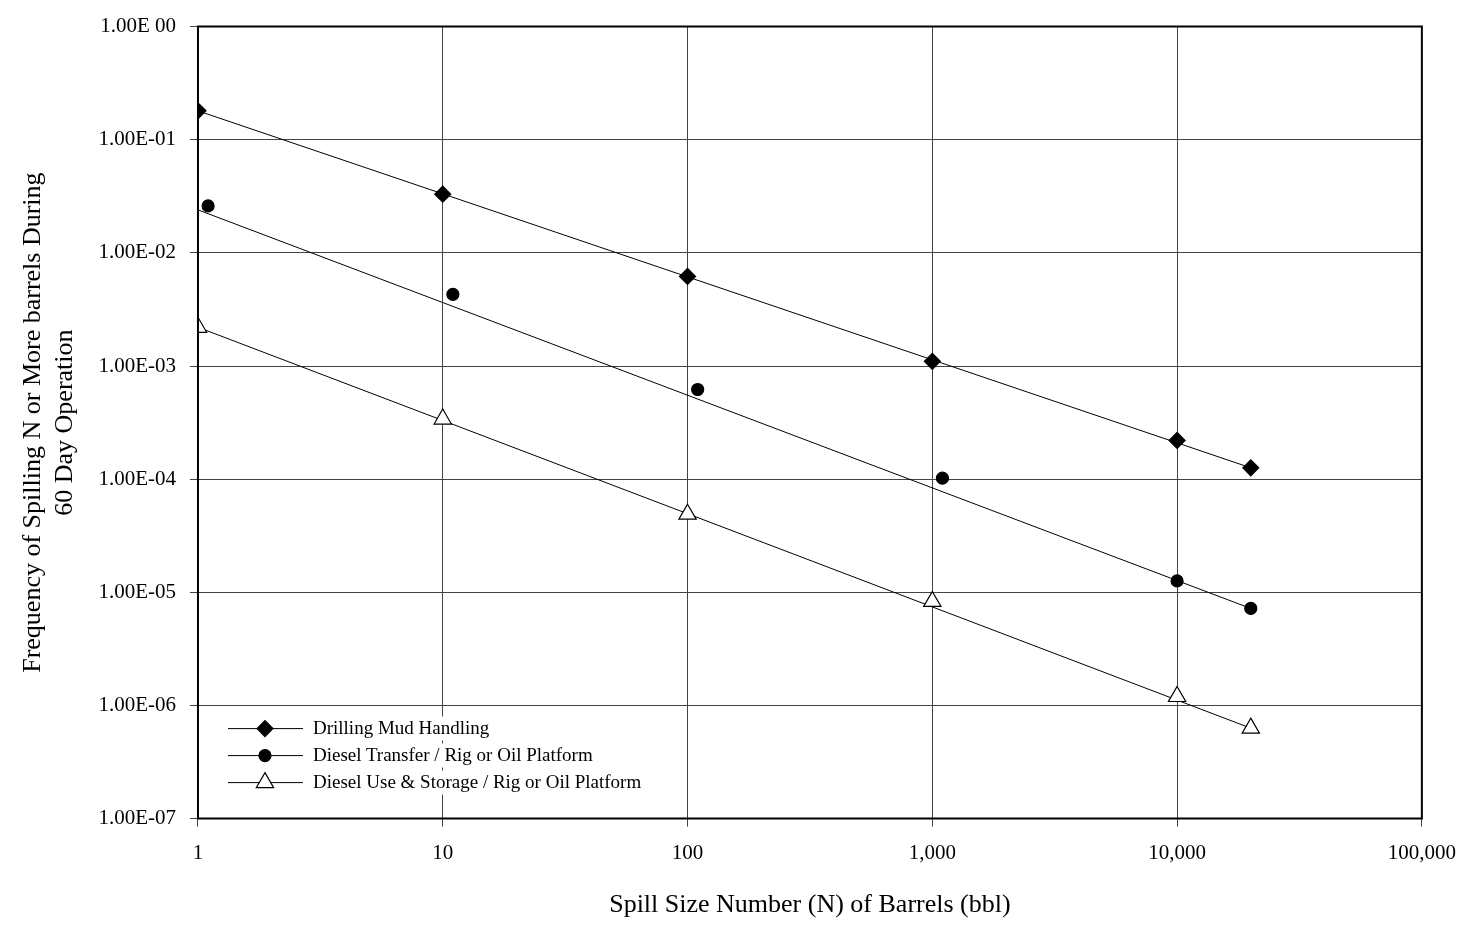  Describe the element at coordinates (198, 851) in the screenshot. I see `x-tick-label: 1` at that location.